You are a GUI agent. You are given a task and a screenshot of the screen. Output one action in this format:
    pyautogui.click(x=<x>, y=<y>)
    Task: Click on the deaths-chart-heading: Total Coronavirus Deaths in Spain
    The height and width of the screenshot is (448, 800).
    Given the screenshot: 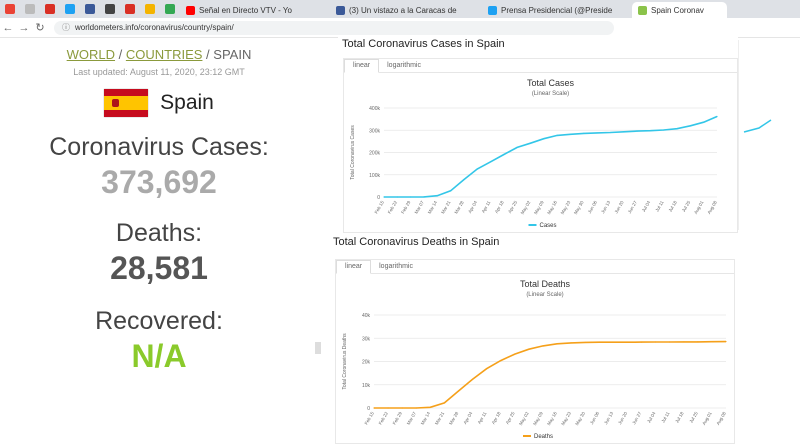 What is the action you would take?
    pyautogui.click(x=416, y=242)
    